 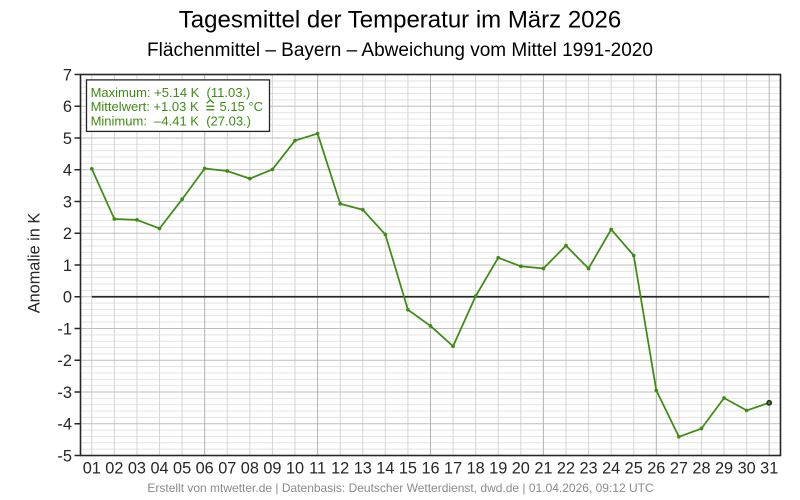 What do you see at coordinates (408, 469) in the screenshot?
I see `svg-text: 15` at bounding box center [408, 469].